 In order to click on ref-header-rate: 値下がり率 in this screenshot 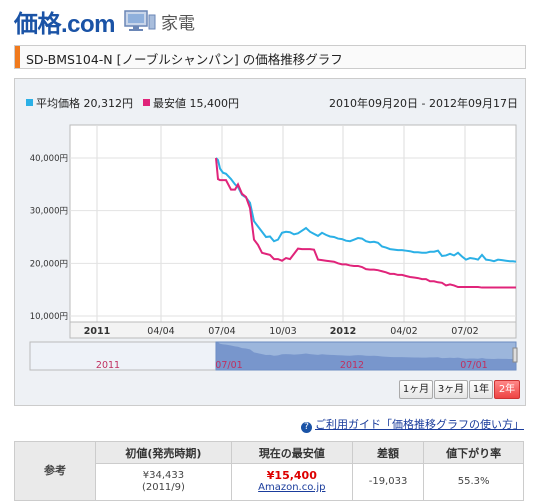, I will do `click(473, 452)`.